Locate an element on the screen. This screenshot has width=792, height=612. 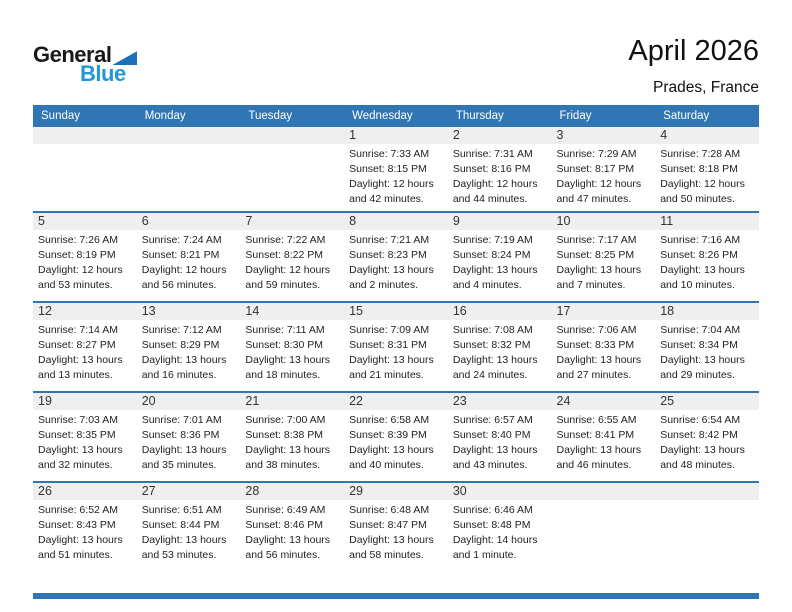
calendar-bottom-border is located at coordinates (396, 596).